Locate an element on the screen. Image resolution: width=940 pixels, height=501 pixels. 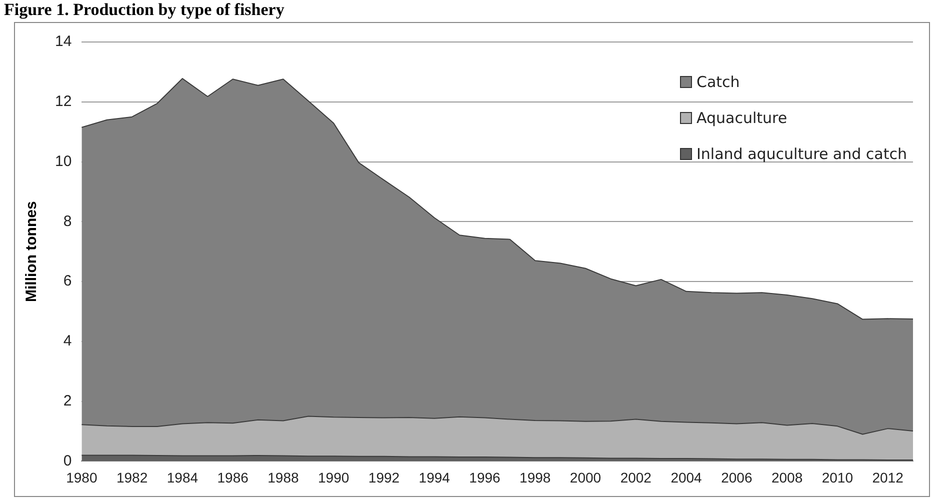
x-tick-label: 1990 is located at coordinates (334, 477).